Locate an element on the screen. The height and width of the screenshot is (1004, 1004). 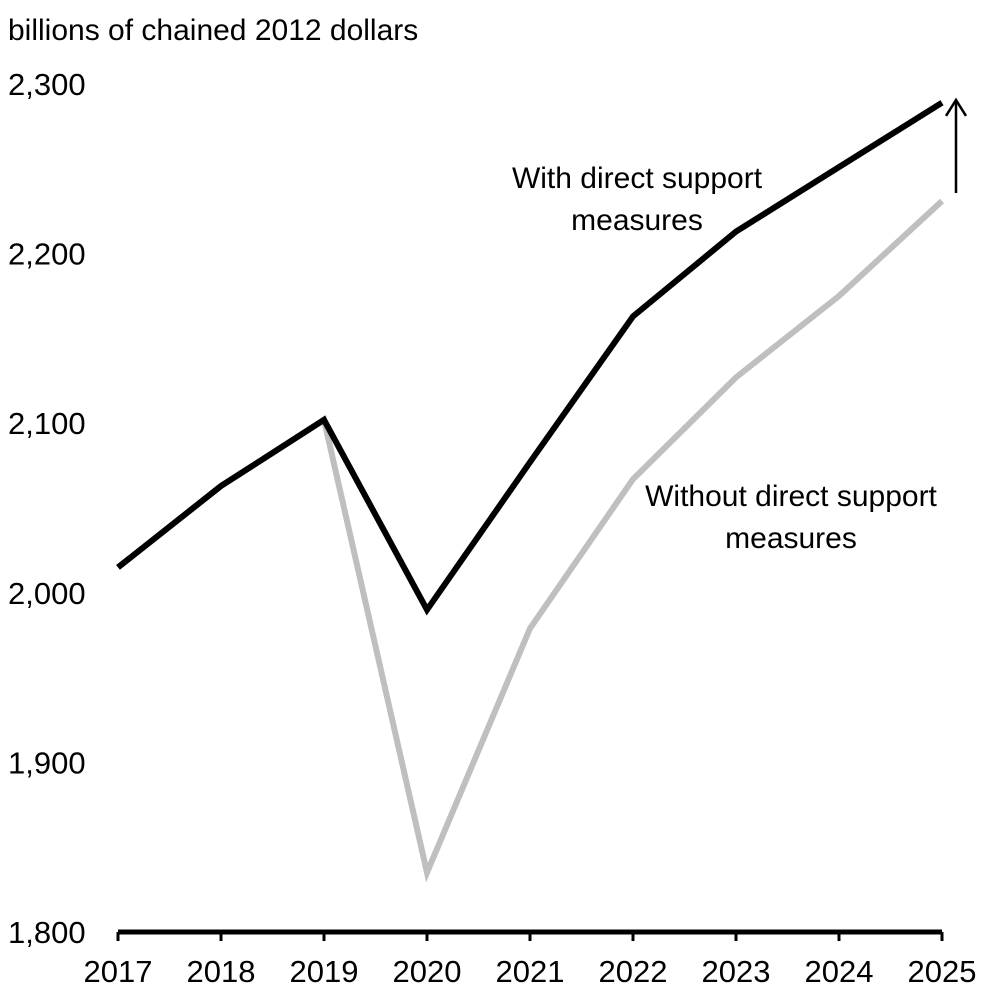
annotation-with-support: measures is located at coordinates (637, 220).